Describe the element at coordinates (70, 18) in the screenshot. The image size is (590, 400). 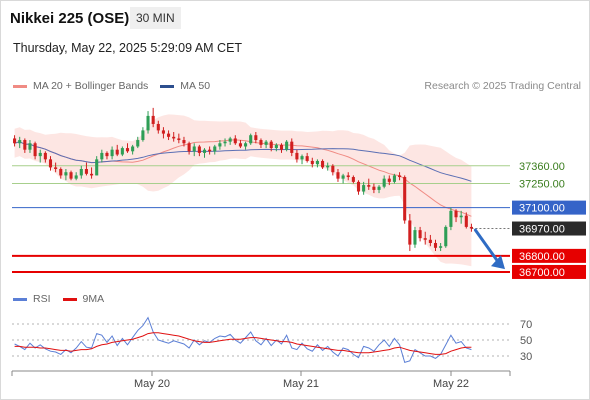
I see `instrument-title: Nikkei 225 (OSE)` at that location.